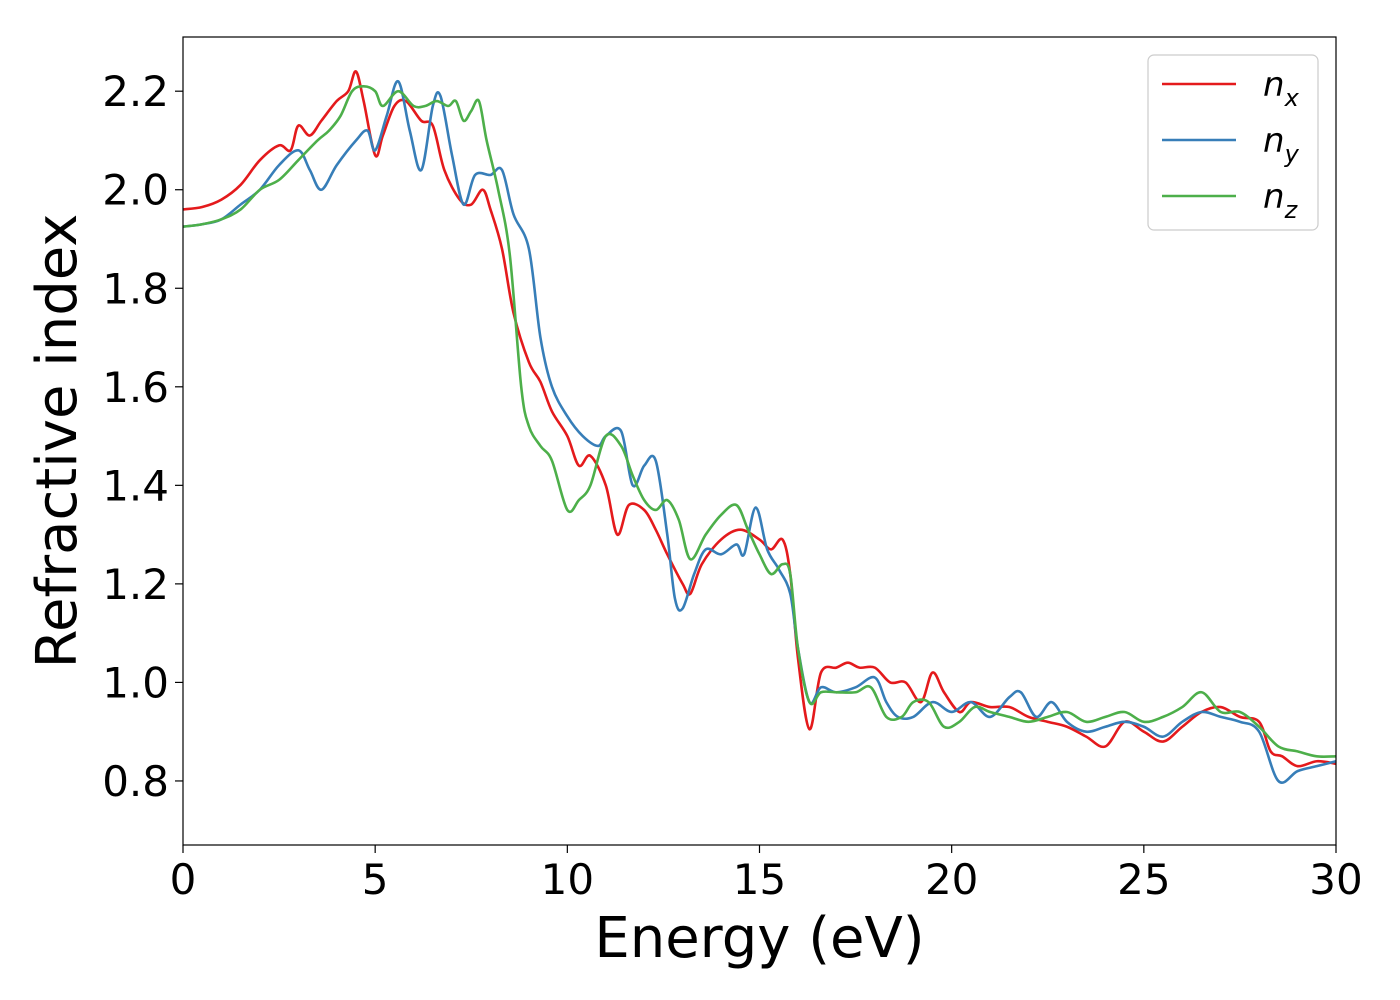  I want to click on y-tick-label: 2.2, so click(135, 91).